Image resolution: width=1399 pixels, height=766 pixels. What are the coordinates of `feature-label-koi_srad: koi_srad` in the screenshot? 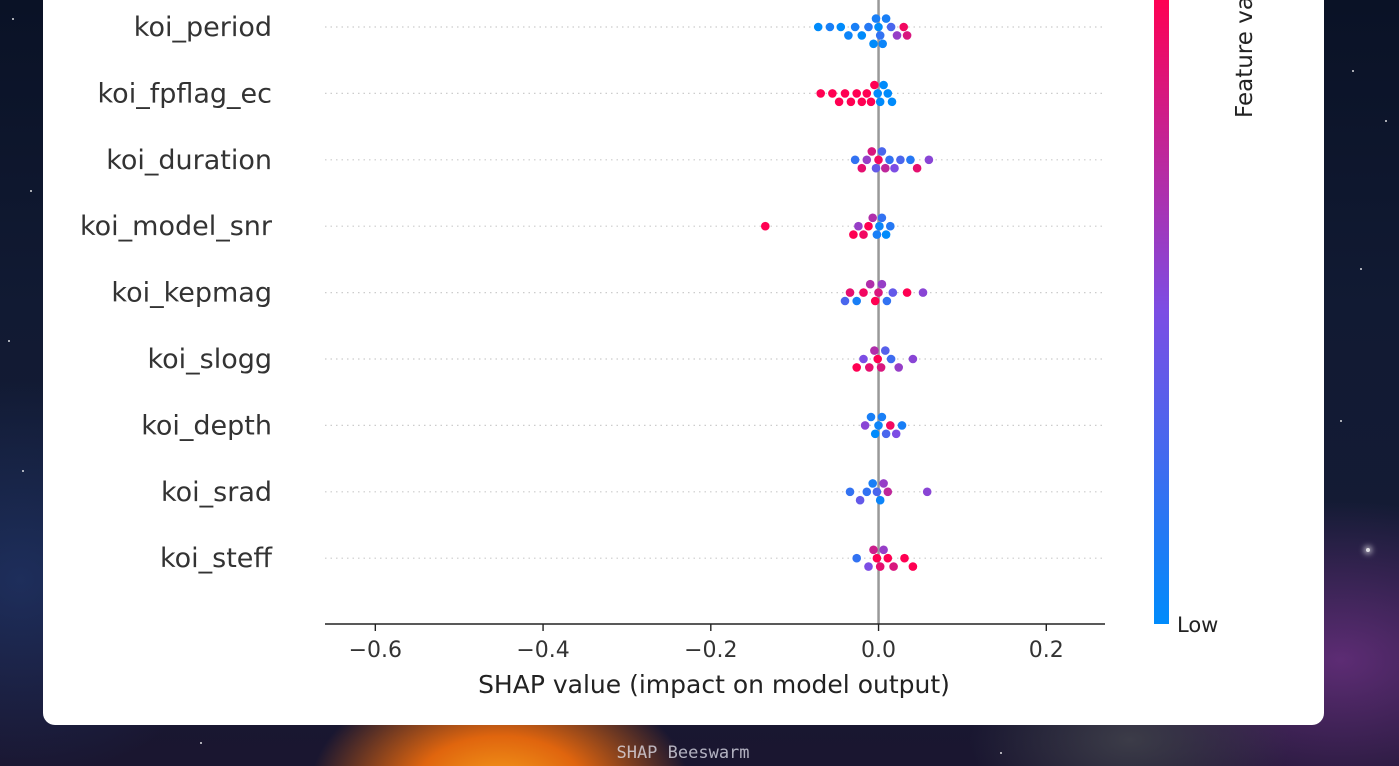 It's located at (216, 492).